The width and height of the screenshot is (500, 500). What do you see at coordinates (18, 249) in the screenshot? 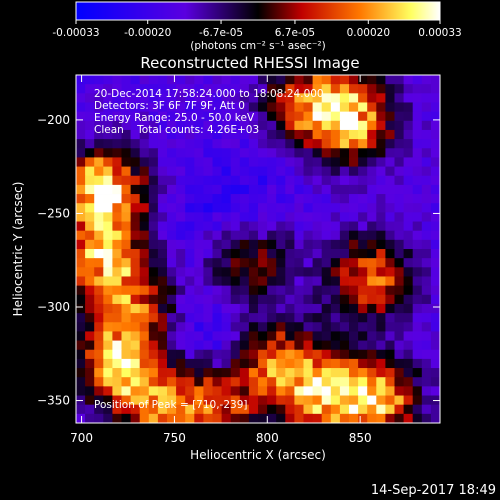
I see `y-axis-label: Heliocentric Y (arcsec)` at bounding box center [18, 249].